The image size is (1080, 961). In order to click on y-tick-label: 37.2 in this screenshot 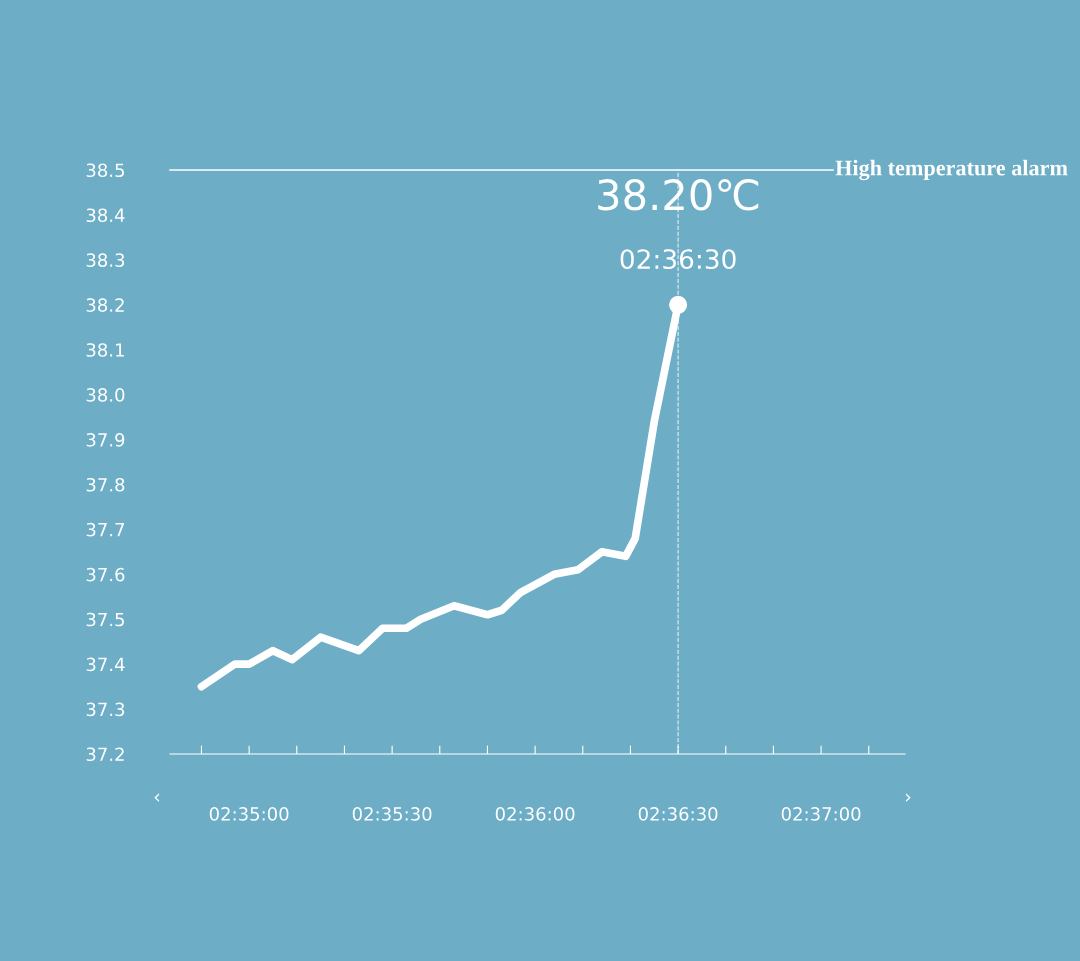, I will do `click(105, 754)`.